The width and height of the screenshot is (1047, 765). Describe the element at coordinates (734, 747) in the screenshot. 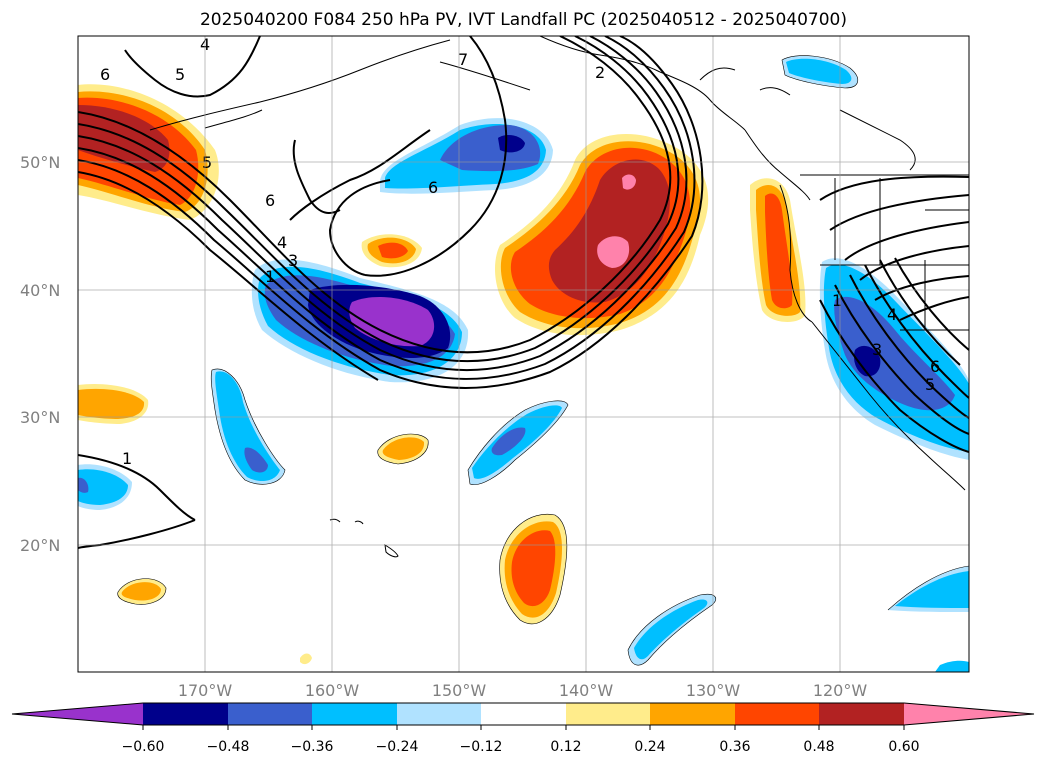

I see `colorbar-tick: 0.36` at that location.